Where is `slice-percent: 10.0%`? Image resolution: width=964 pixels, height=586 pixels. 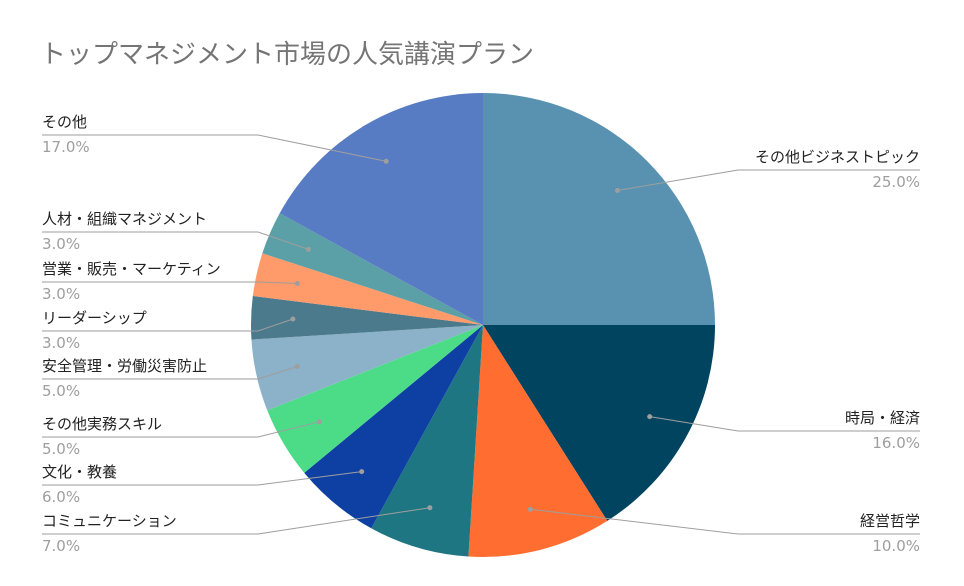
slice-percent: 10.0% is located at coordinates (896, 546).